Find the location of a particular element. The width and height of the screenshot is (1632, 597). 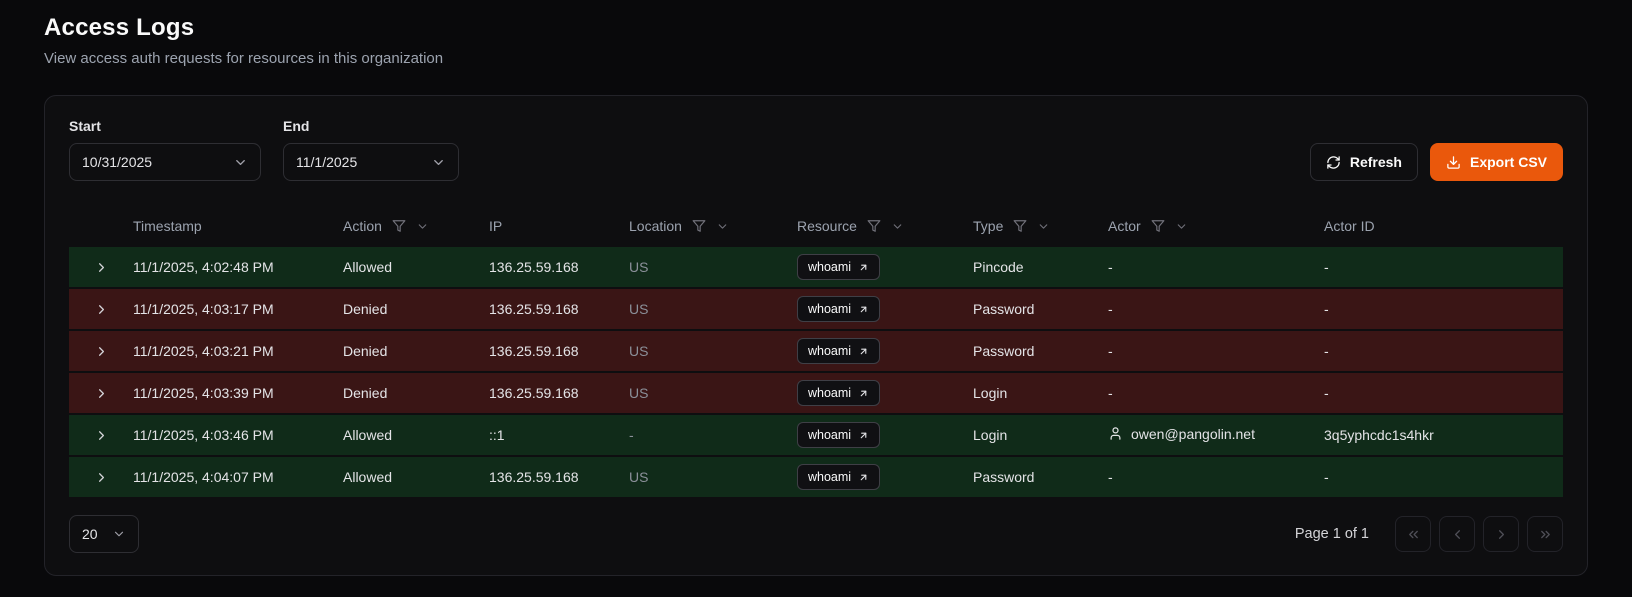

pagination-controls is located at coordinates (1479, 534).